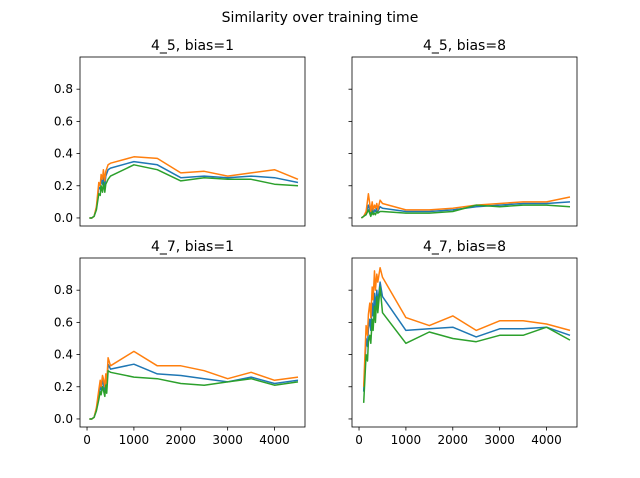 The width and height of the screenshot is (640, 478). Describe the element at coordinates (464, 46) in the screenshot. I see `subplot-title: 4_5, bias=8` at that location.